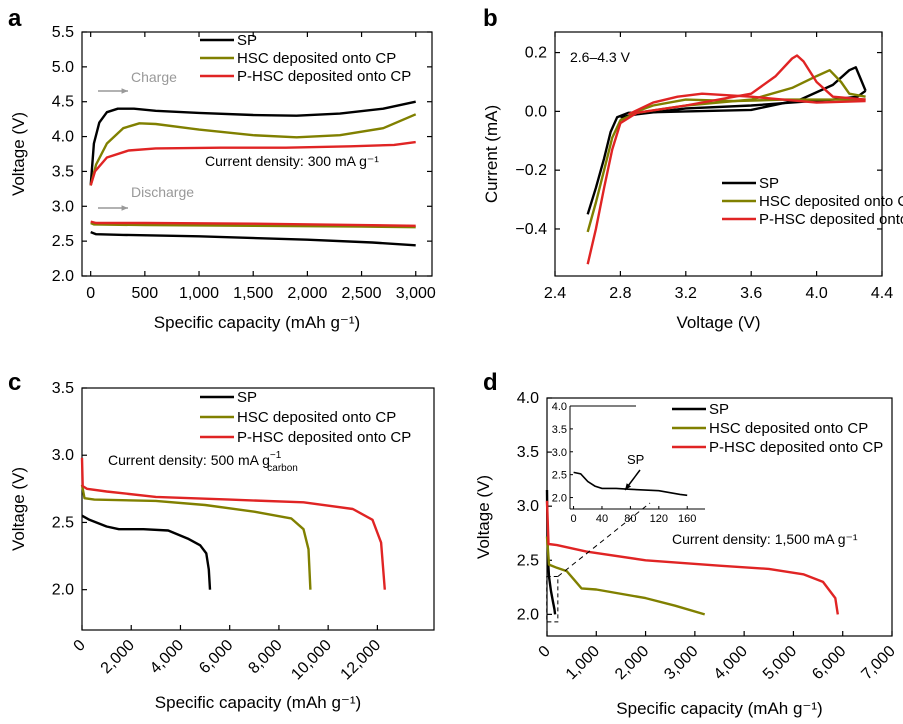  What do you see at coordinates (292, 161) in the screenshot?
I see `current-density-label: Current density: 300 mA g⁻¹` at bounding box center [292, 161].